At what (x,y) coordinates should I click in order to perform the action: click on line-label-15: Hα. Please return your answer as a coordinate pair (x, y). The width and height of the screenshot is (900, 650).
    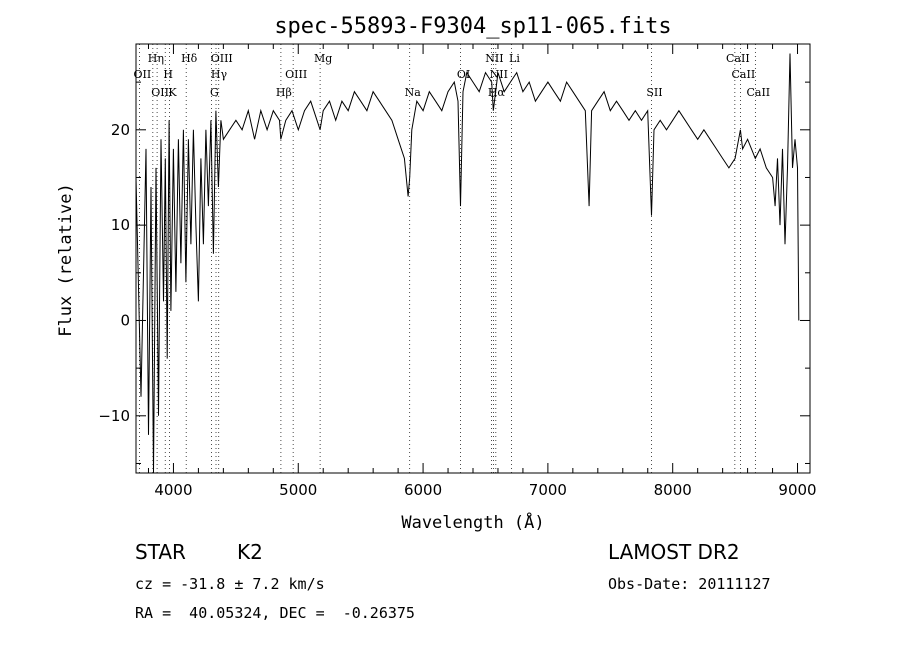
    Looking at the image, I should click on (497, 92).